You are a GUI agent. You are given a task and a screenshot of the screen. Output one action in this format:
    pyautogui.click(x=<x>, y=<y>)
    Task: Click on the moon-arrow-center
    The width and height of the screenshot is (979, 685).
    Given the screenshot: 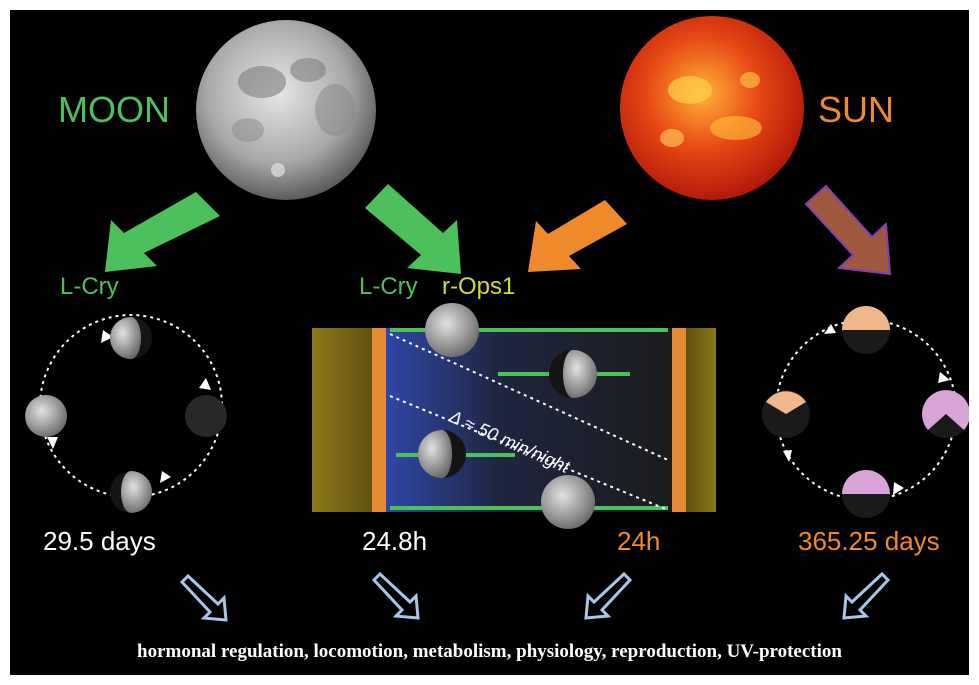 What is the action you would take?
    pyautogui.click(x=413, y=229)
    